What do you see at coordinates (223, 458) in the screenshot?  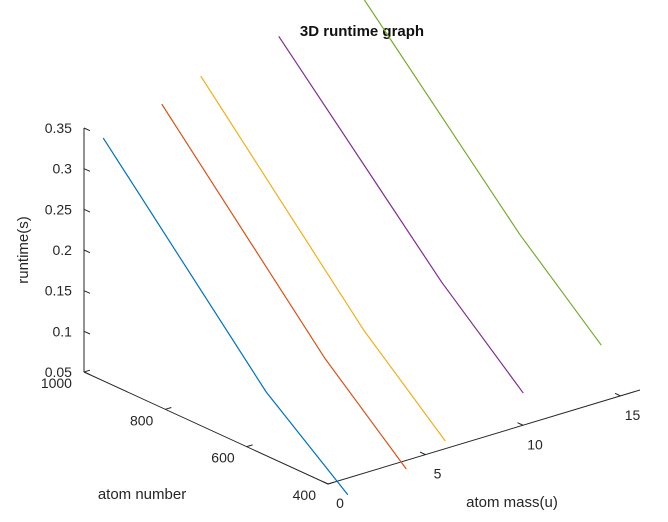 I see `y-tick-label: 600` at bounding box center [223, 458].